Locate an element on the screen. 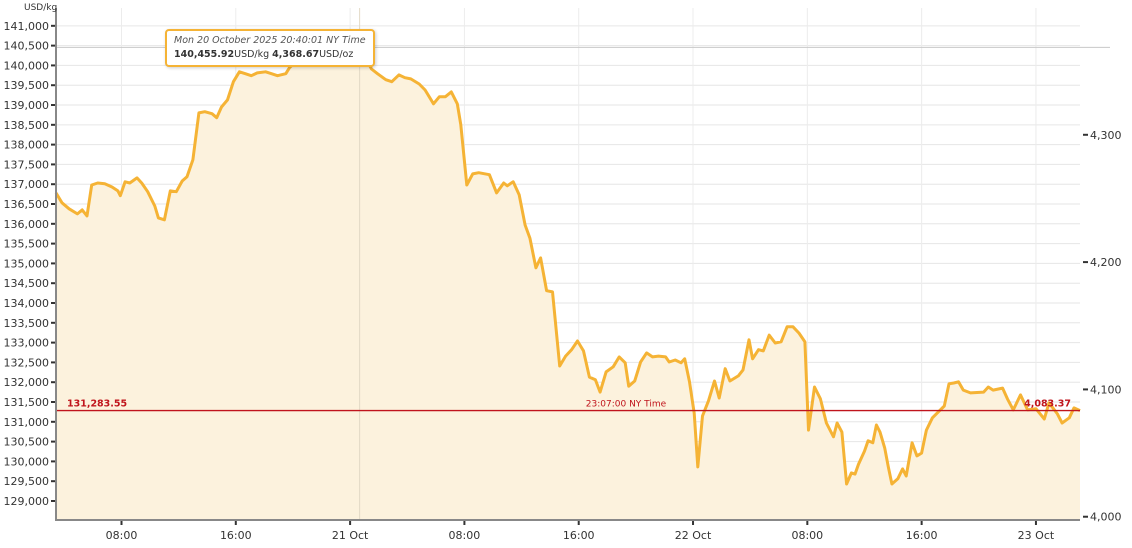 Image resolution: width=1132 pixels, height=548 pixels. y-tick-label: 130,000 is located at coordinates (27, 461).